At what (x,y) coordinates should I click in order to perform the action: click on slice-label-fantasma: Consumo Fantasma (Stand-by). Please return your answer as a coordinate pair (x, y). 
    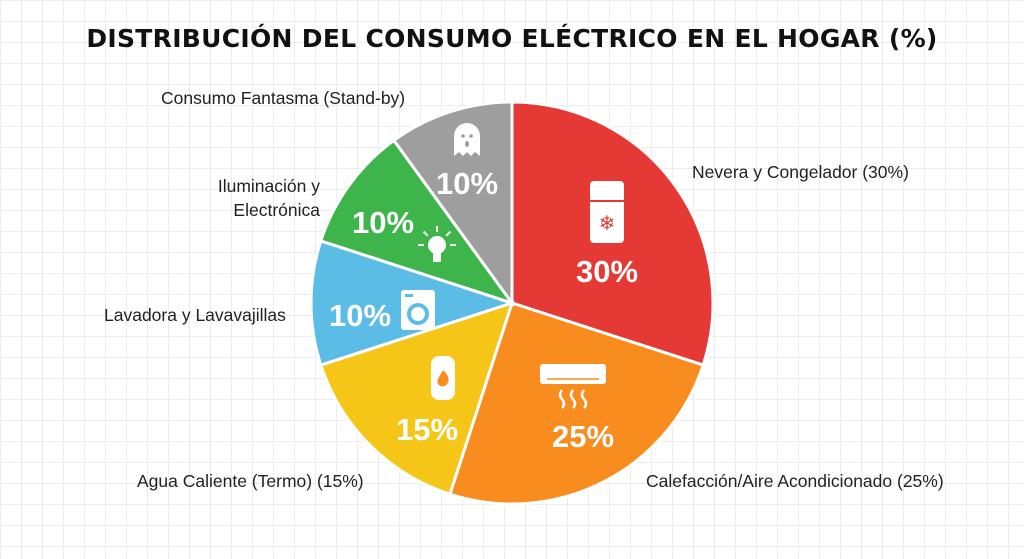
    Looking at the image, I should click on (283, 98).